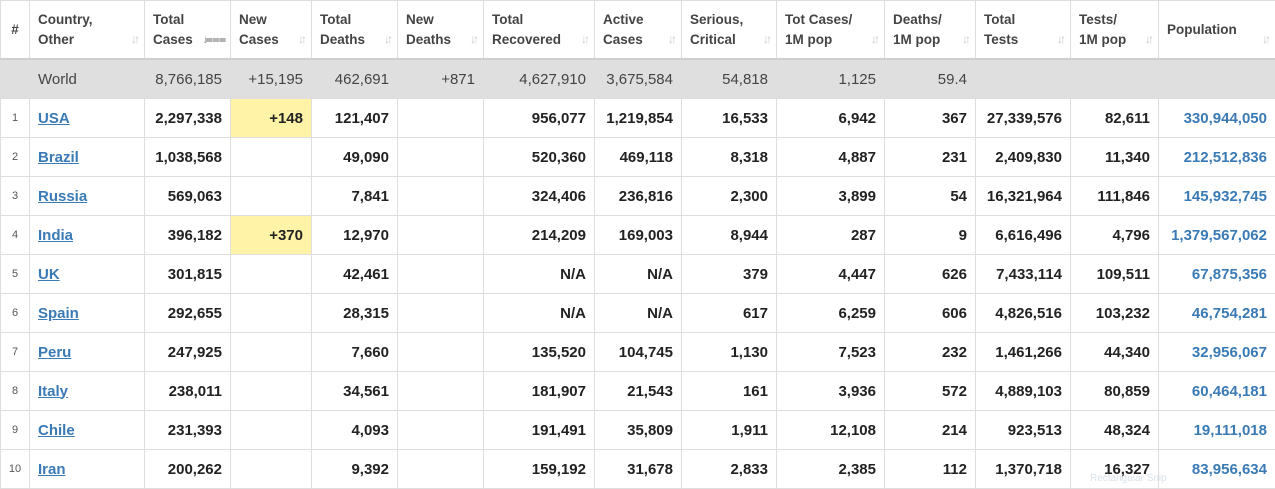 The height and width of the screenshot is (489, 1275). I want to click on cell-tests-per-1m: 109,511, so click(1114, 274).